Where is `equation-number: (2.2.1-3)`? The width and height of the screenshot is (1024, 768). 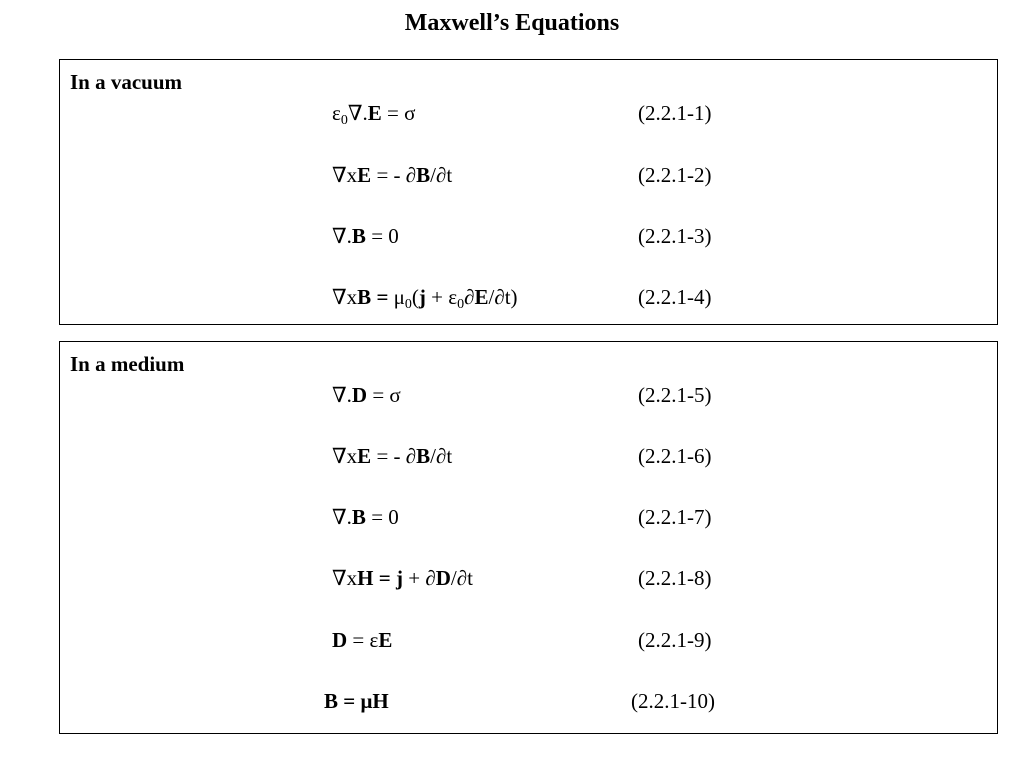
equation-number: (2.2.1-3) is located at coordinates (675, 236).